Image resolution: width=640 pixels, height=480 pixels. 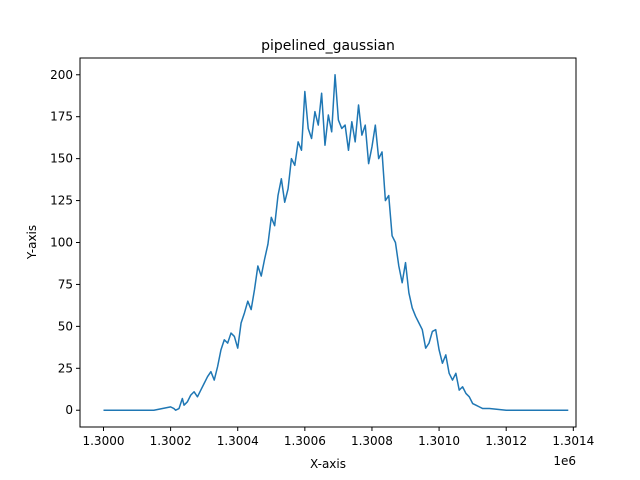 What do you see at coordinates (103, 441) in the screenshot?
I see `x-tick-label: 1.3000` at bounding box center [103, 441].